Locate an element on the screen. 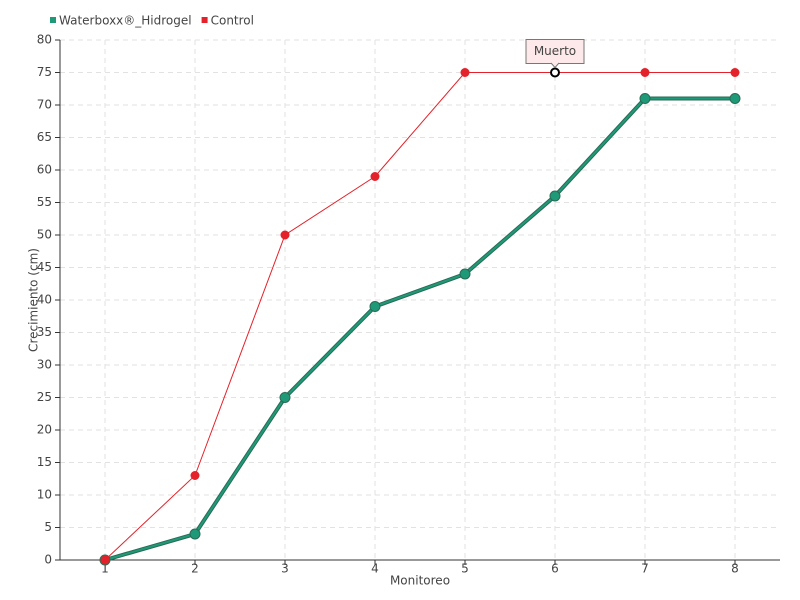 The width and height of the screenshot is (800, 600). y-axis-label: Crecimiento (cm) is located at coordinates (34, 300).